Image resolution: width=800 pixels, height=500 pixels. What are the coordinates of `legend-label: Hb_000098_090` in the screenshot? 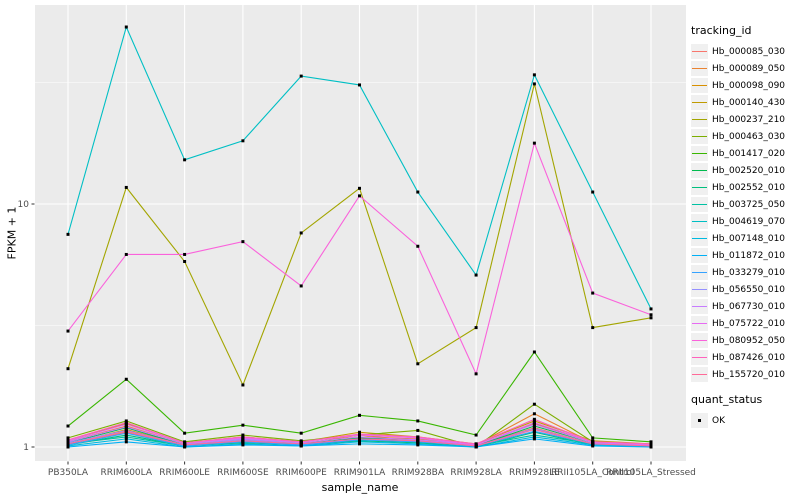 It's located at (749, 85).